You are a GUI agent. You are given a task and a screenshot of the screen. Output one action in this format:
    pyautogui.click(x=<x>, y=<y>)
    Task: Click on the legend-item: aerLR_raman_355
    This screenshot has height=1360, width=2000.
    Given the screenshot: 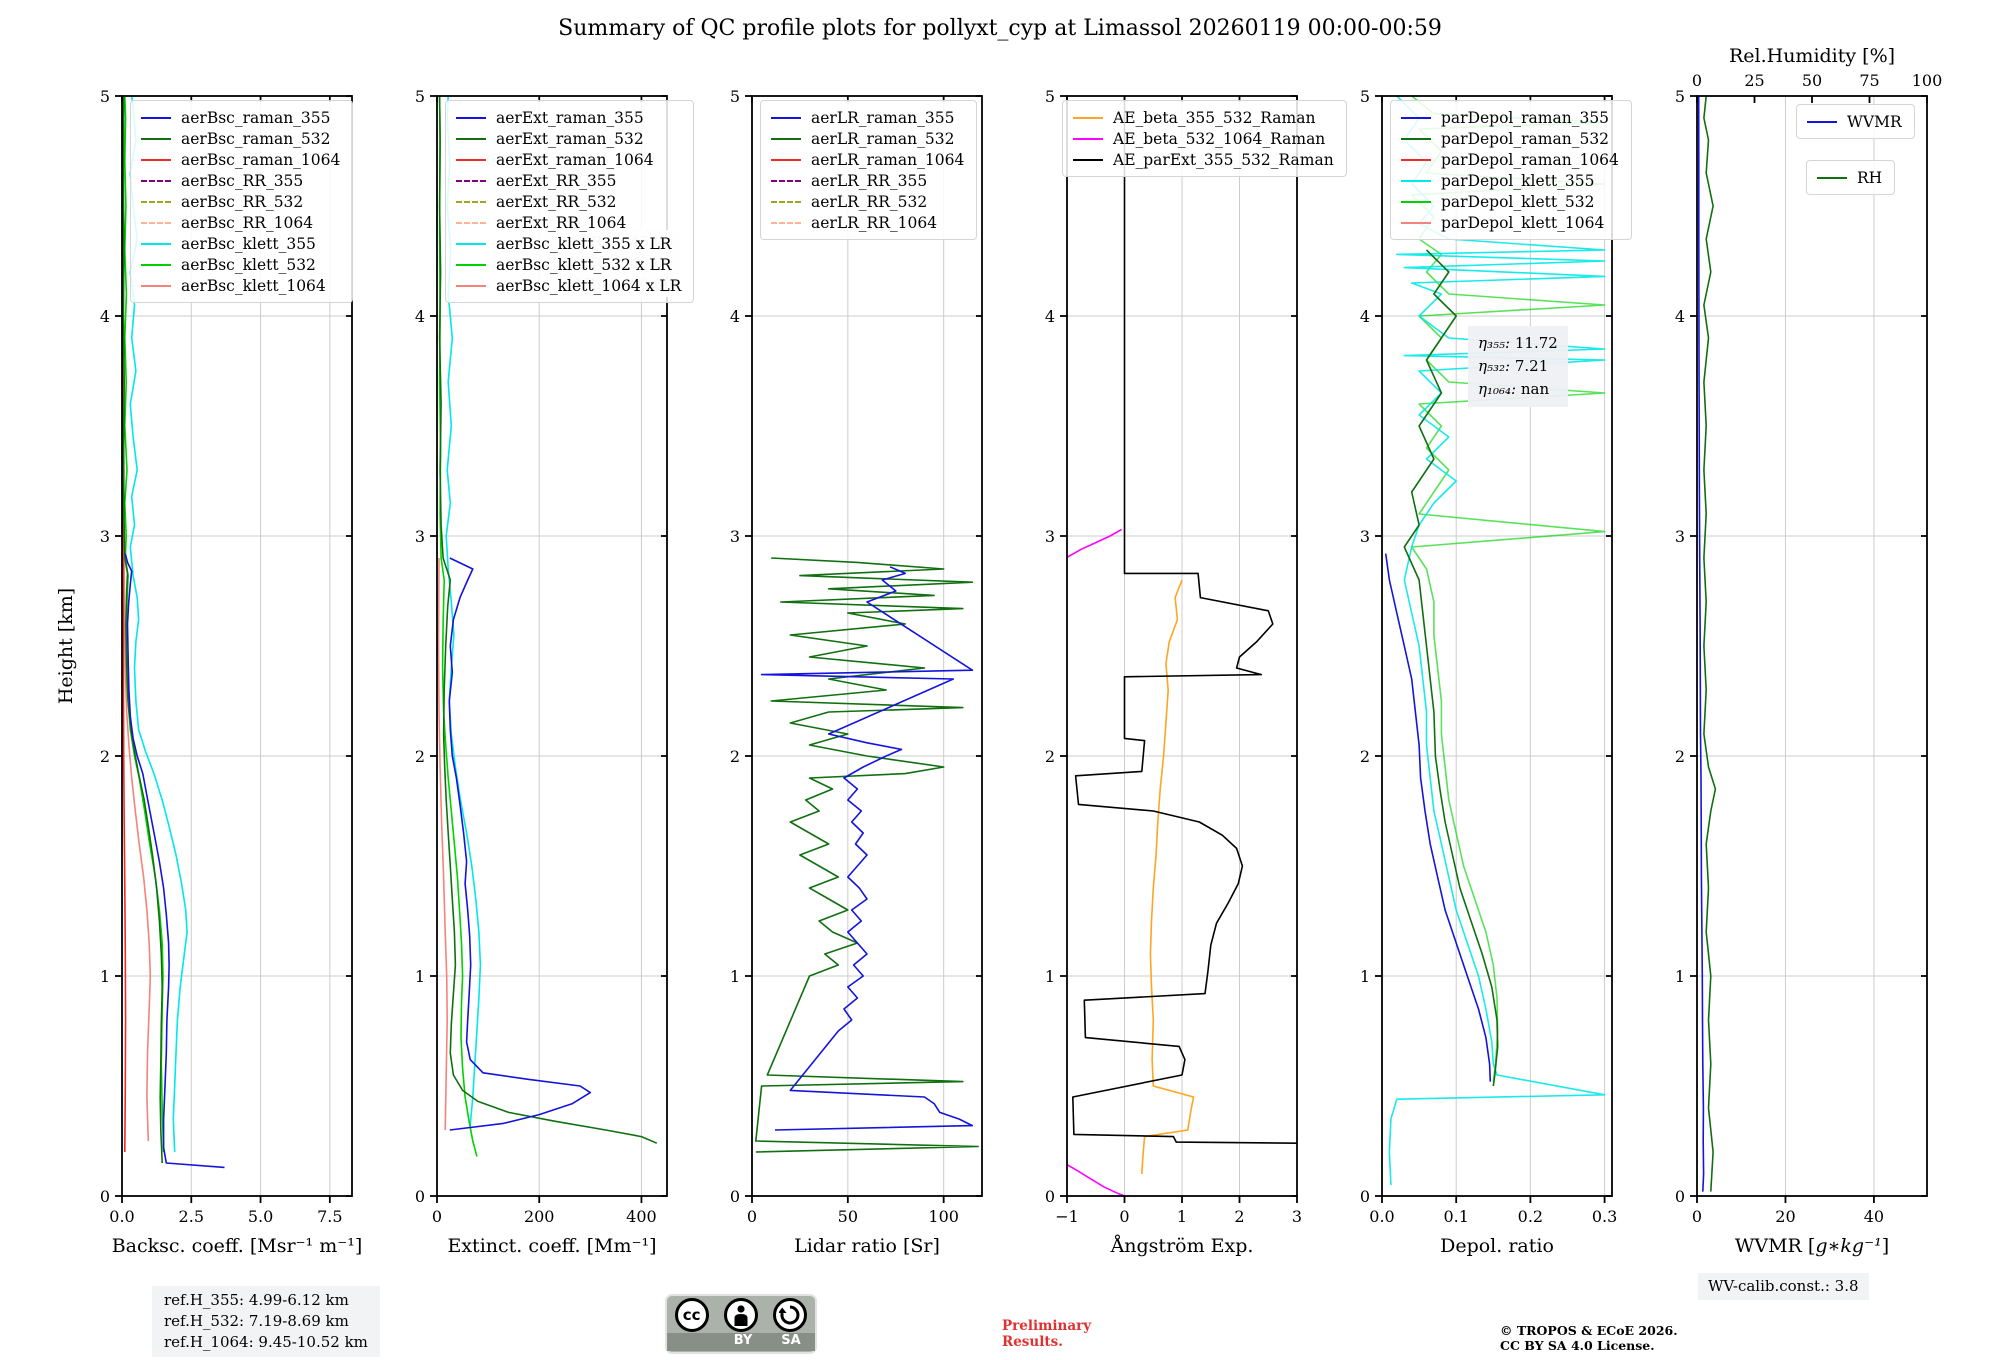 What is the action you would take?
    pyautogui.click(x=867, y=117)
    